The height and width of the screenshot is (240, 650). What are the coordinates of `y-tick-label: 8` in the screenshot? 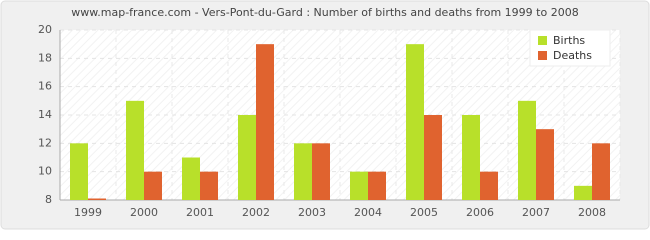 It's located at (48, 199).